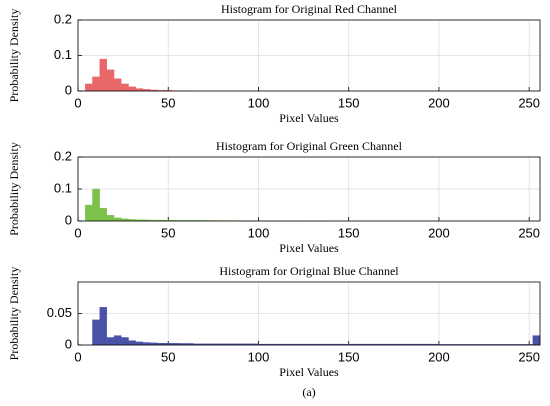 Image resolution: width=550 pixels, height=406 pixels. I want to click on caption: (a), so click(308, 392).